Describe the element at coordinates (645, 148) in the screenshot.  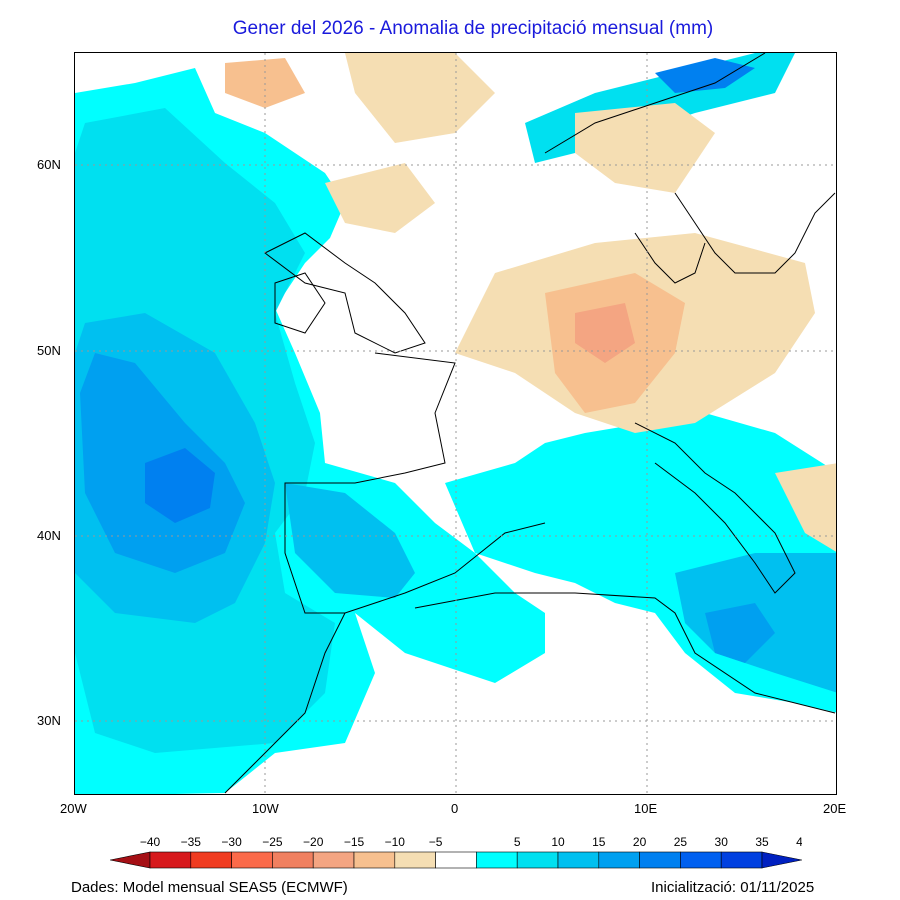
I see `scandinavia-dry-minus5` at that location.